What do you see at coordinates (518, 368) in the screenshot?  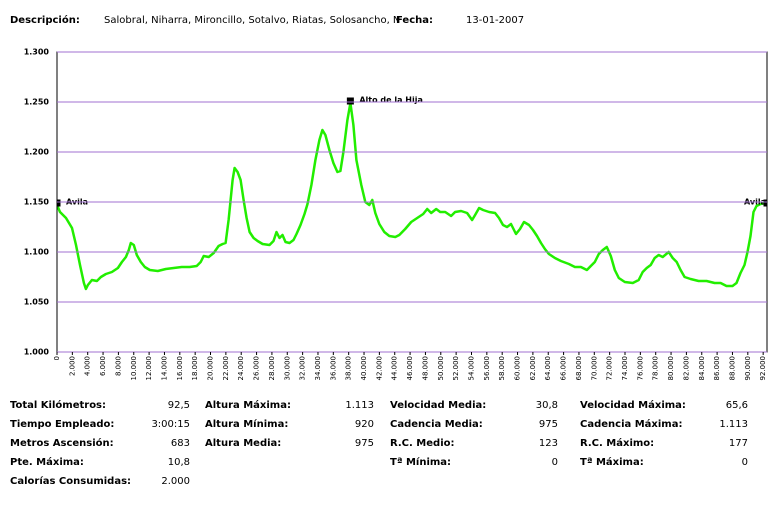 I see `x-tick-label: 60.000` at bounding box center [518, 368].